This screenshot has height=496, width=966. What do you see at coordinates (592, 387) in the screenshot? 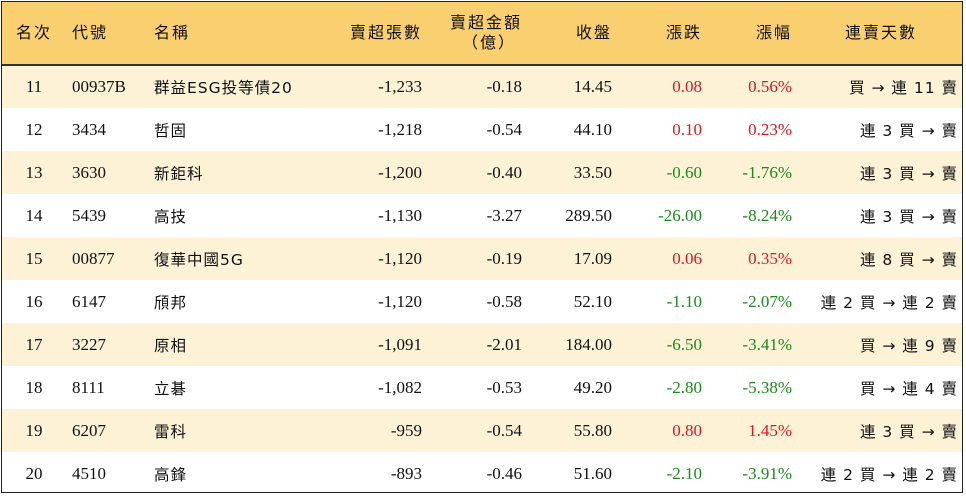
I see `cell-close: 49.20` at bounding box center [592, 387].